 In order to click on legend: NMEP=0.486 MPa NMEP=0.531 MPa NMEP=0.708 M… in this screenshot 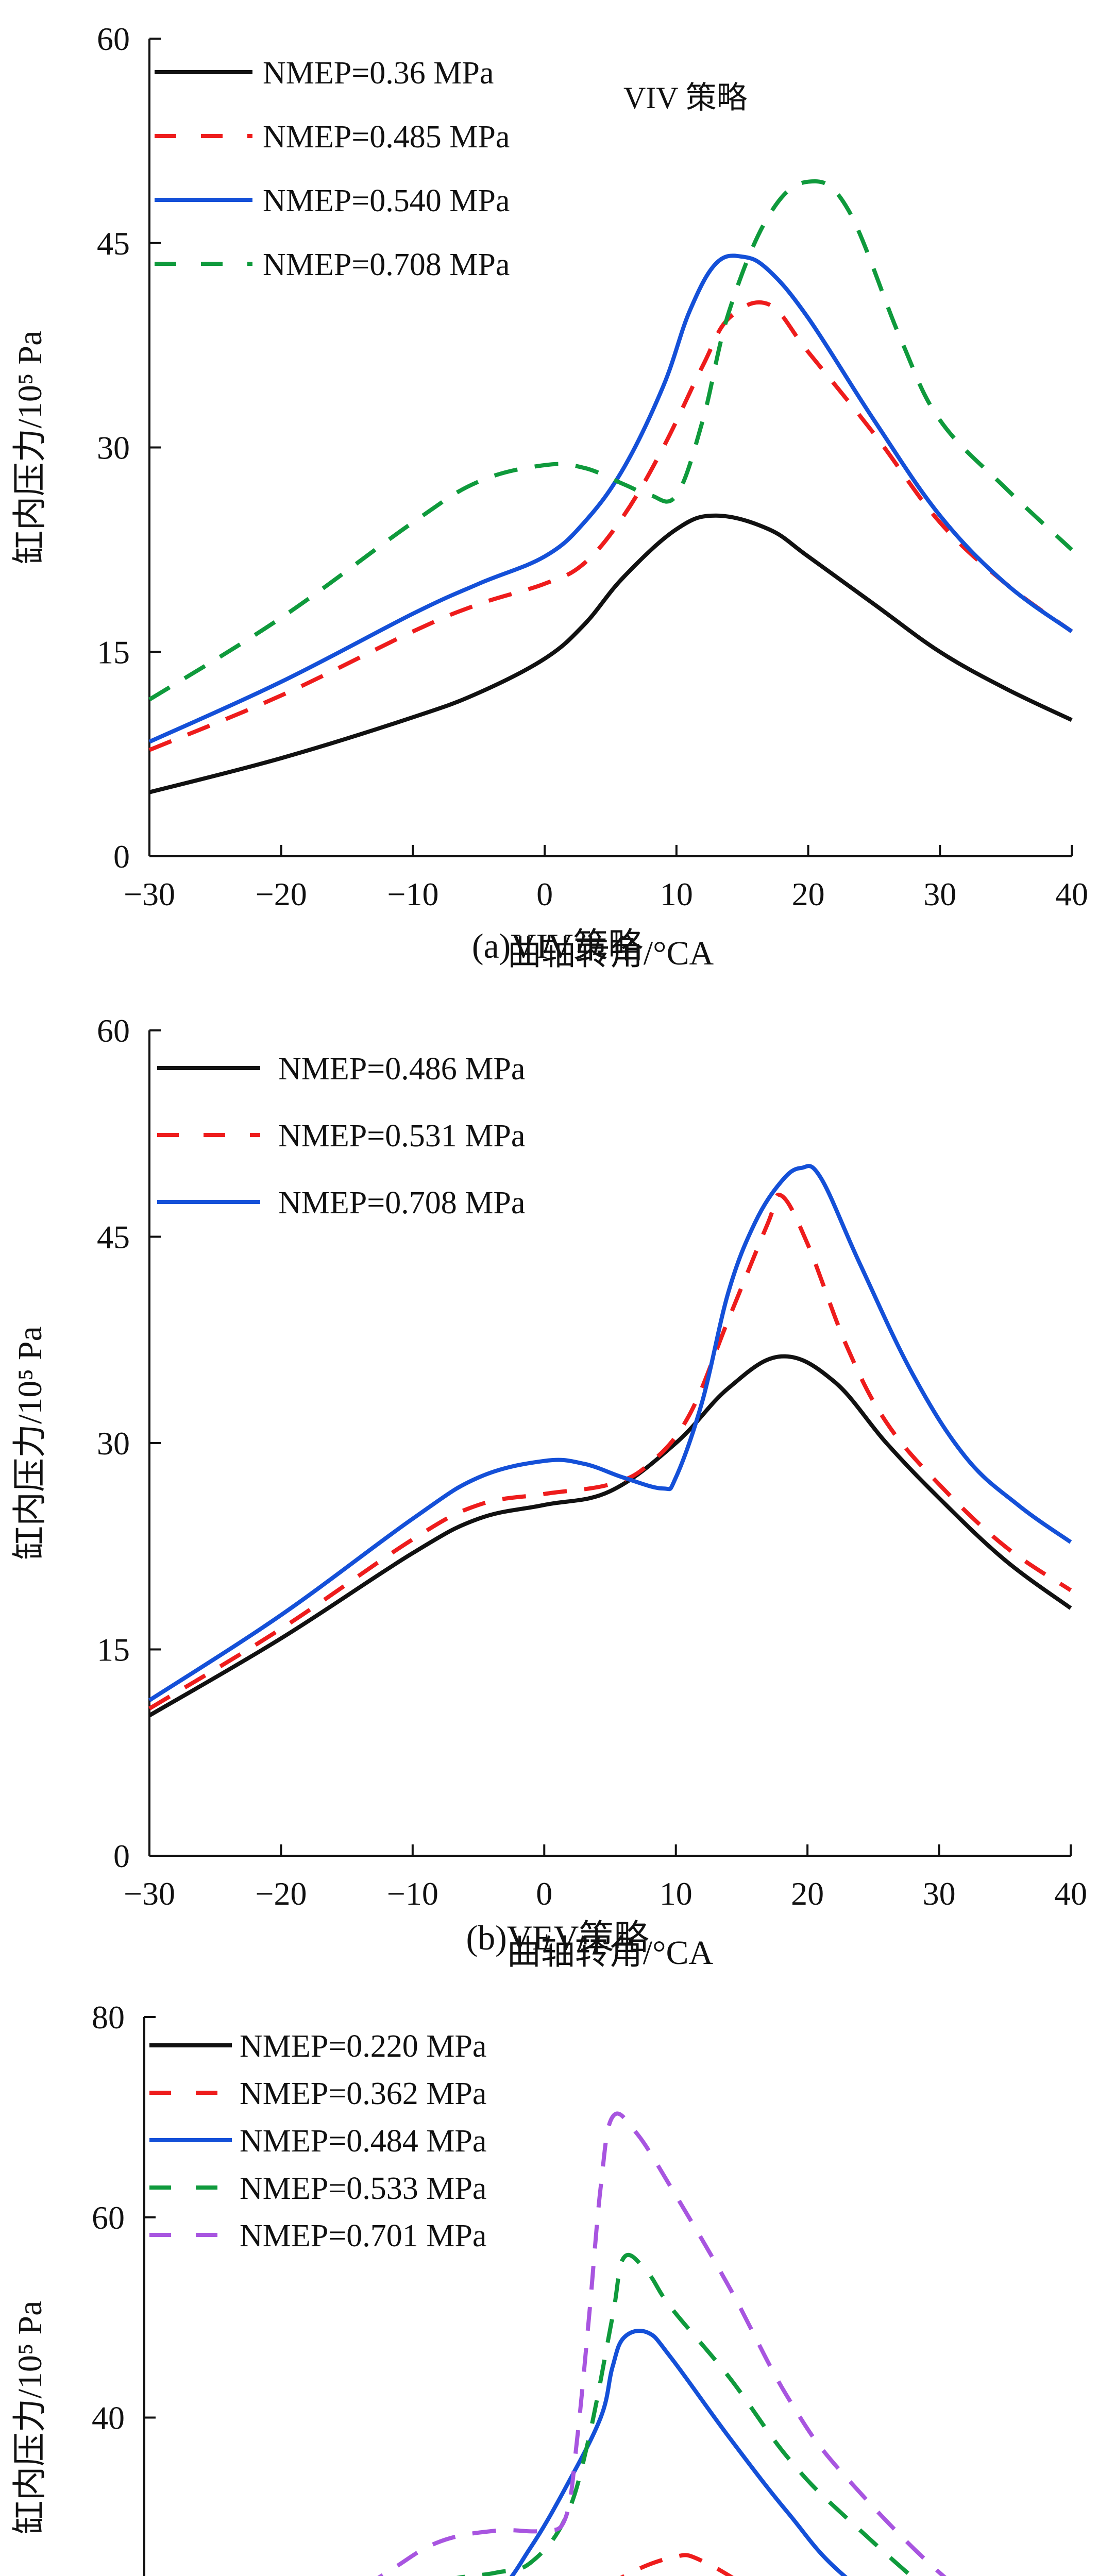, I will do `click(341, 1136)`.